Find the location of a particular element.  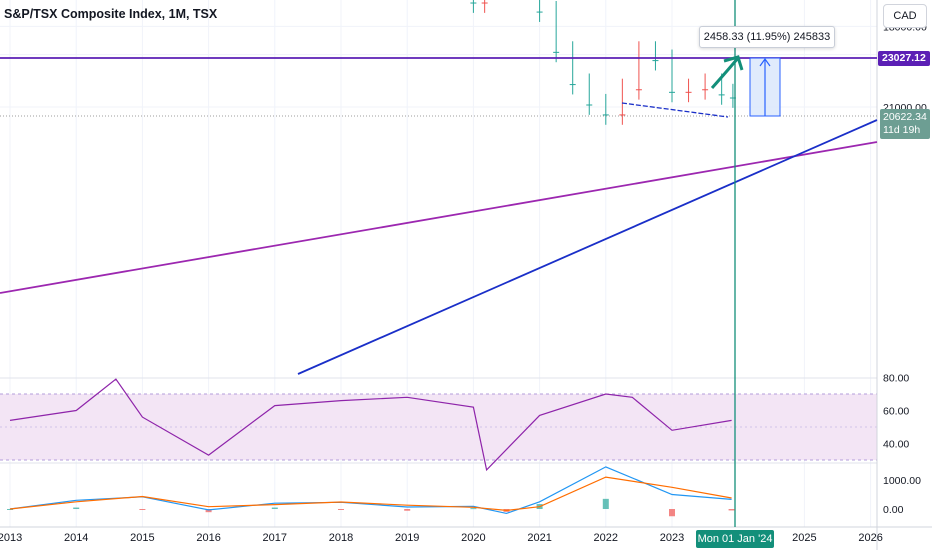

time-tick-label: 2019 is located at coordinates (407, 538).